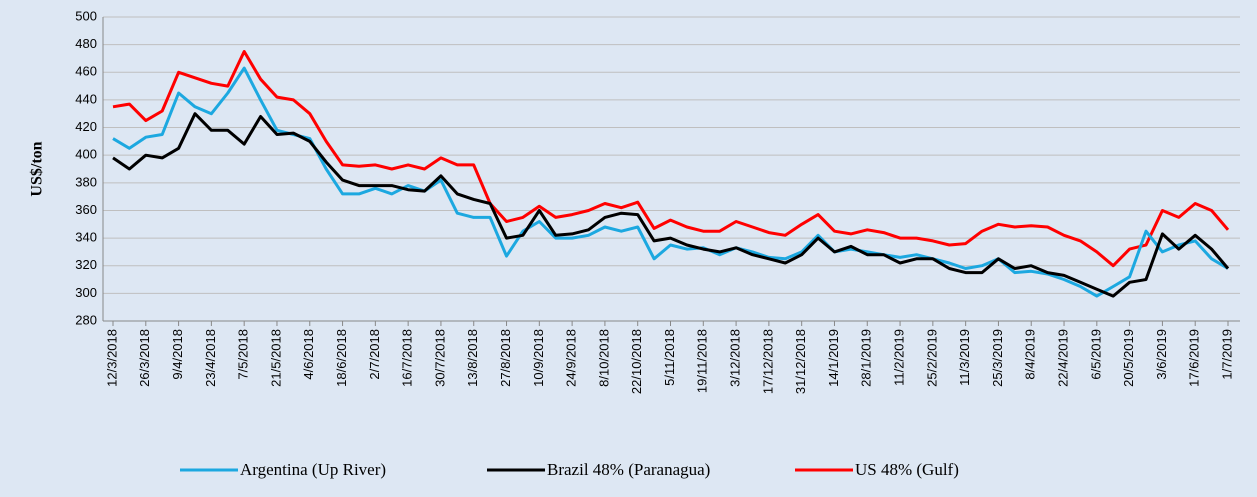 This screenshot has width=1257, height=497. Describe the element at coordinates (833, 358) in the screenshot. I see `x-tick-label: 14/1/2019` at that location.